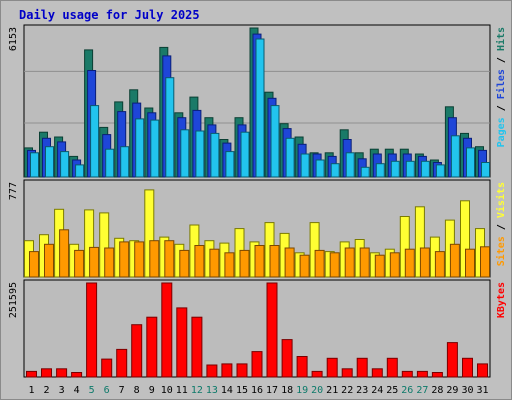 The height and width of the screenshot is (400, 512). What do you see at coordinates (109, 15) in the screenshot?
I see `chart-title: Daily usage for July 2025` at bounding box center [109, 15].